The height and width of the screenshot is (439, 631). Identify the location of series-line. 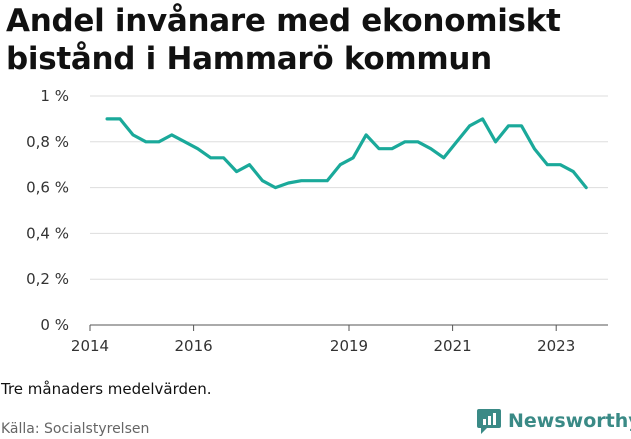
(346, 153).